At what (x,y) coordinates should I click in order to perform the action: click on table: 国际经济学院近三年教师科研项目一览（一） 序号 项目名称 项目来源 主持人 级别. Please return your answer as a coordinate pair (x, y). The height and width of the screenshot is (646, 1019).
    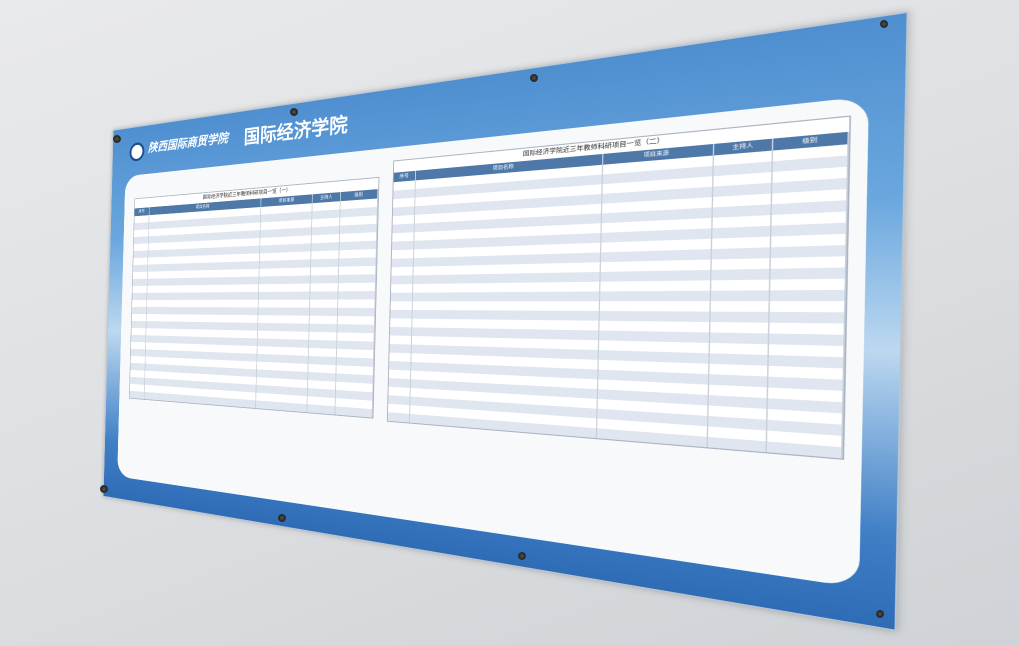
    Looking at the image, I should click on (254, 298).